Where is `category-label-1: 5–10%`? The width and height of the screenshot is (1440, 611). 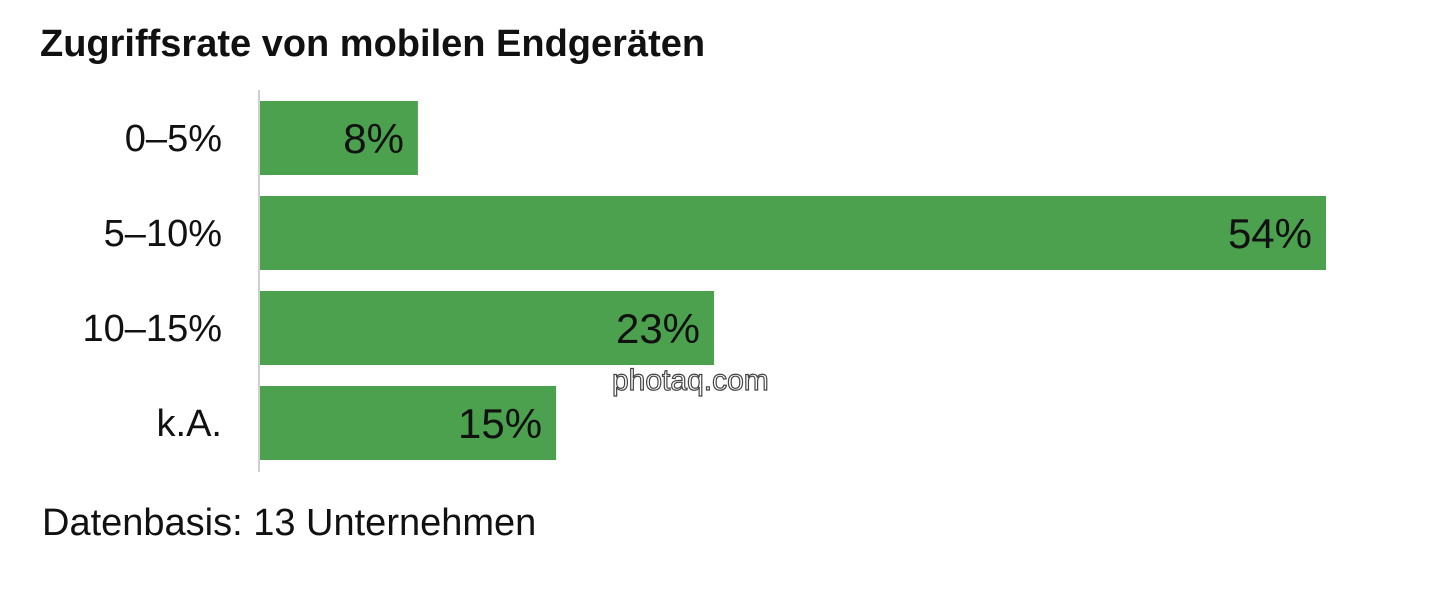 category-label-1: 5–10% is located at coordinates (163, 234).